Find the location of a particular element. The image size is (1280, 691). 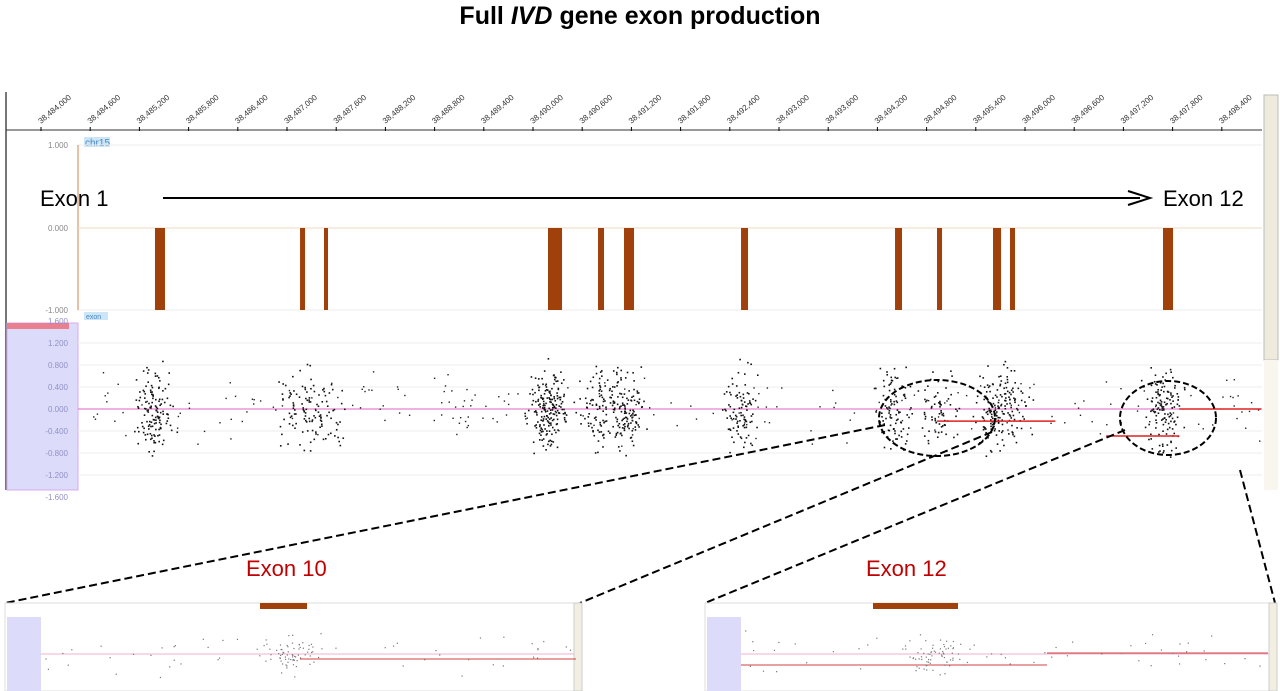

zoom-panel-frame is located at coordinates (990, 646).